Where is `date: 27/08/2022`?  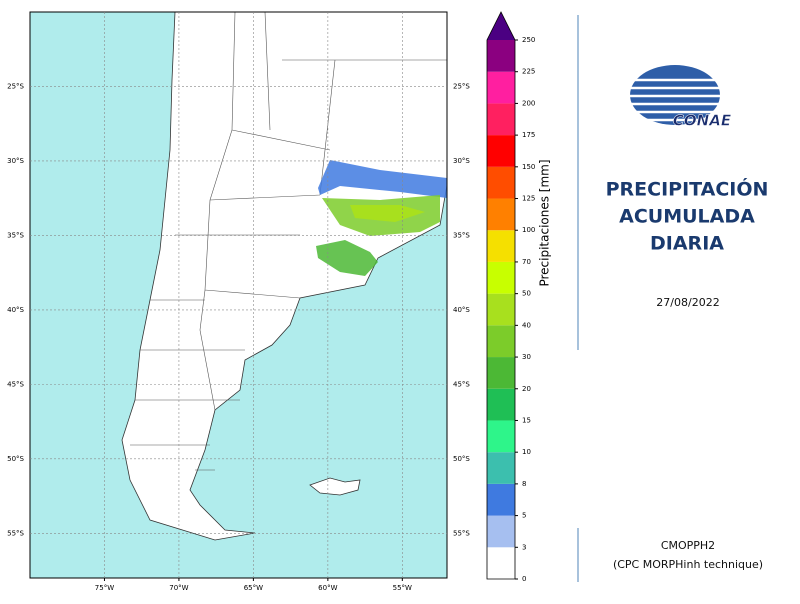
date: 27/08/2022 is located at coordinates (687, 302).